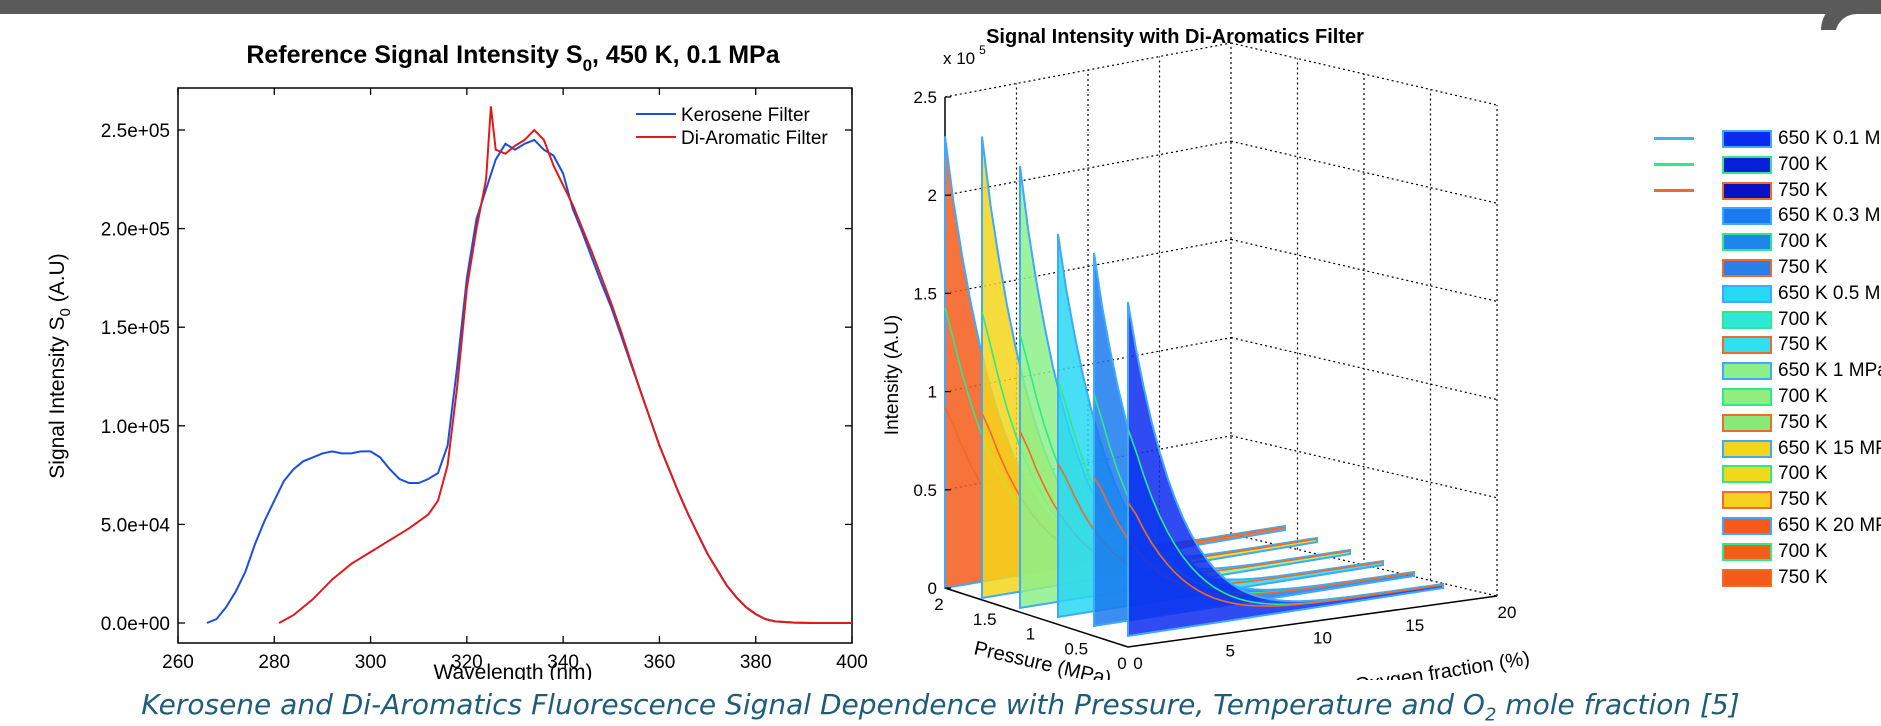 This screenshot has height=726, width=1881. Describe the element at coordinates (1829, 293) in the screenshot. I see `legend-label: 650 K 0.5 MPa` at that location.